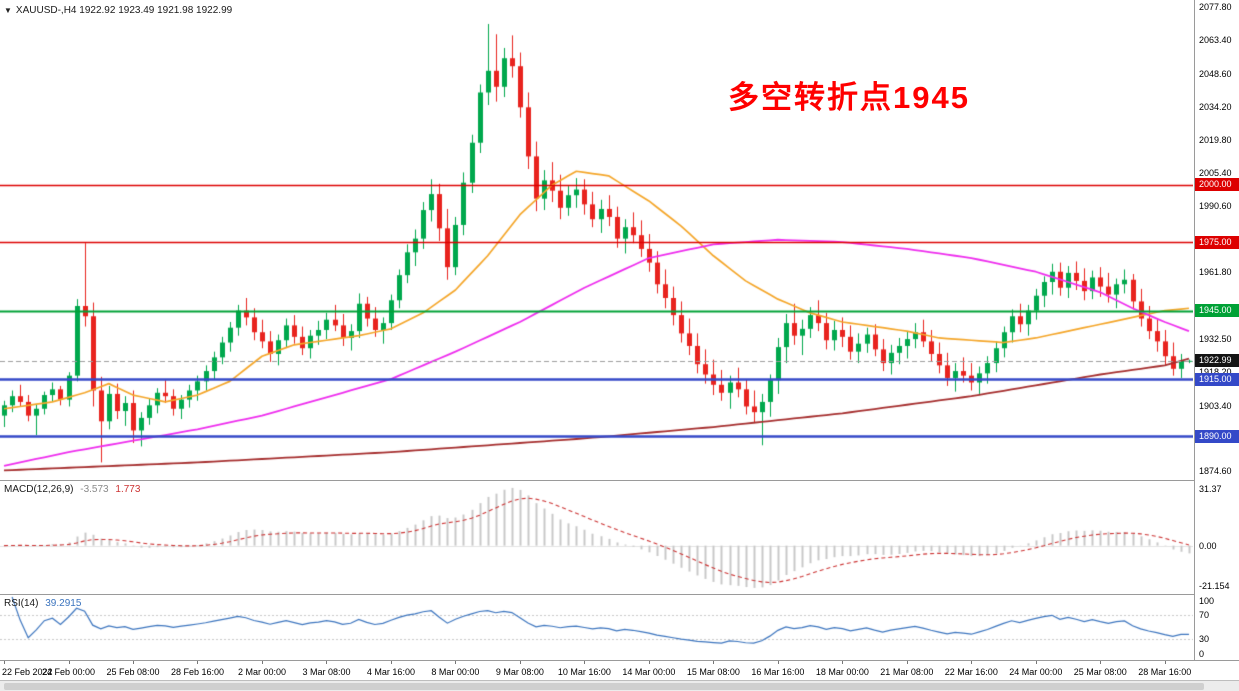  What do you see at coordinates (68, 672) in the screenshot?
I see `time-axis-label: 24 Feb 00:00` at bounding box center [68, 672].